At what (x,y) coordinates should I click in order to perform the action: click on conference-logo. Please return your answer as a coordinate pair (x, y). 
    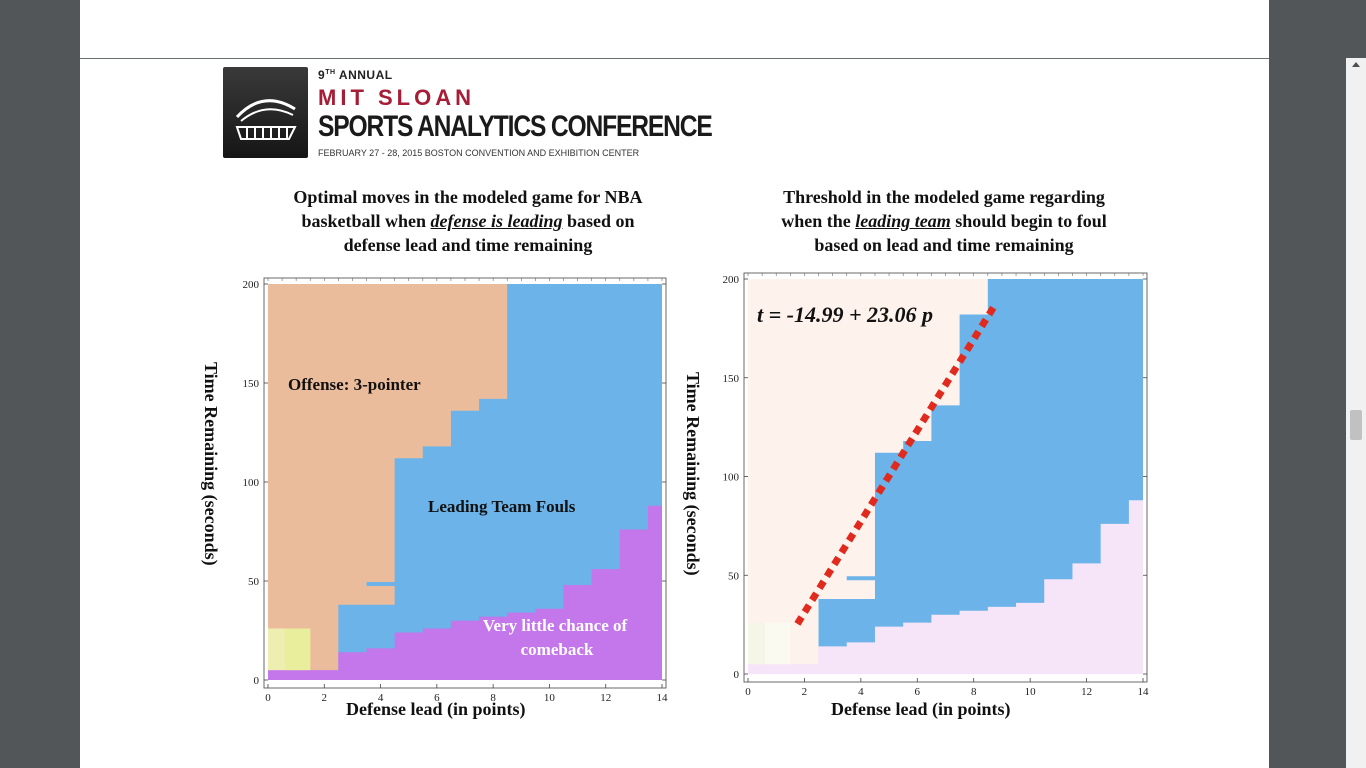
    Looking at the image, I should click on (265, 112).